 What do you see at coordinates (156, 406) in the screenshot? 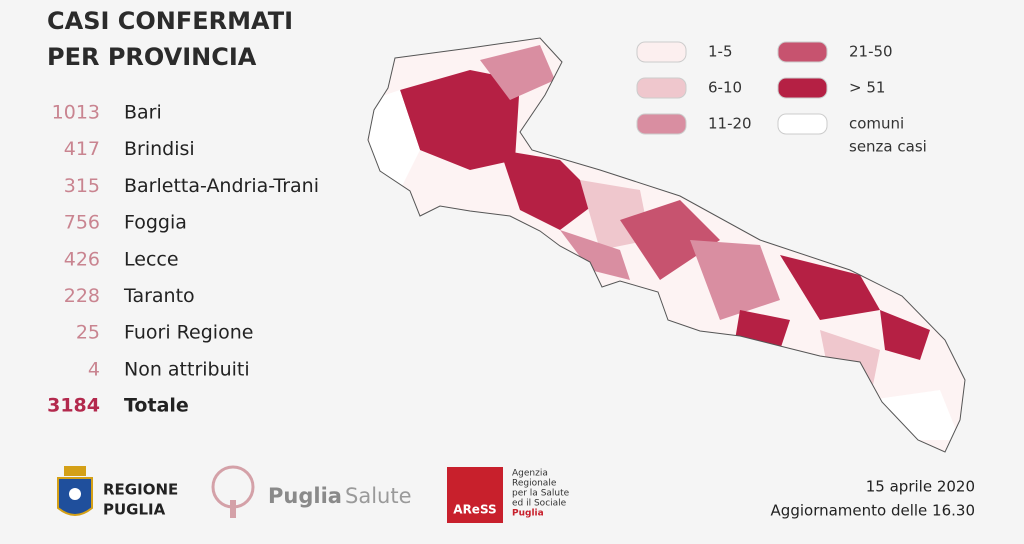
I see `total-label: Totale` at bounding box center [156, 406].